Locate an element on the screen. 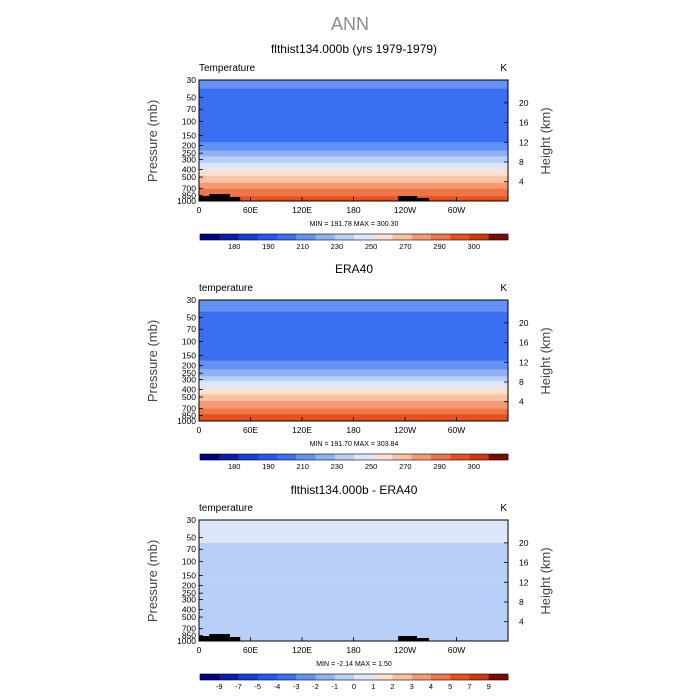 The height and width of the screenshot is (700, 700). colorbar-label: 270 is located at coordinates (405, 466).